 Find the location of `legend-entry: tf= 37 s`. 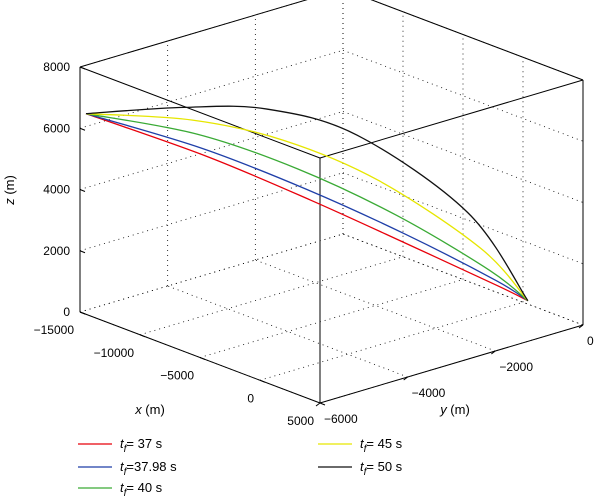

legend-entry: tf= 37 s is located at coordinates (141, 445).